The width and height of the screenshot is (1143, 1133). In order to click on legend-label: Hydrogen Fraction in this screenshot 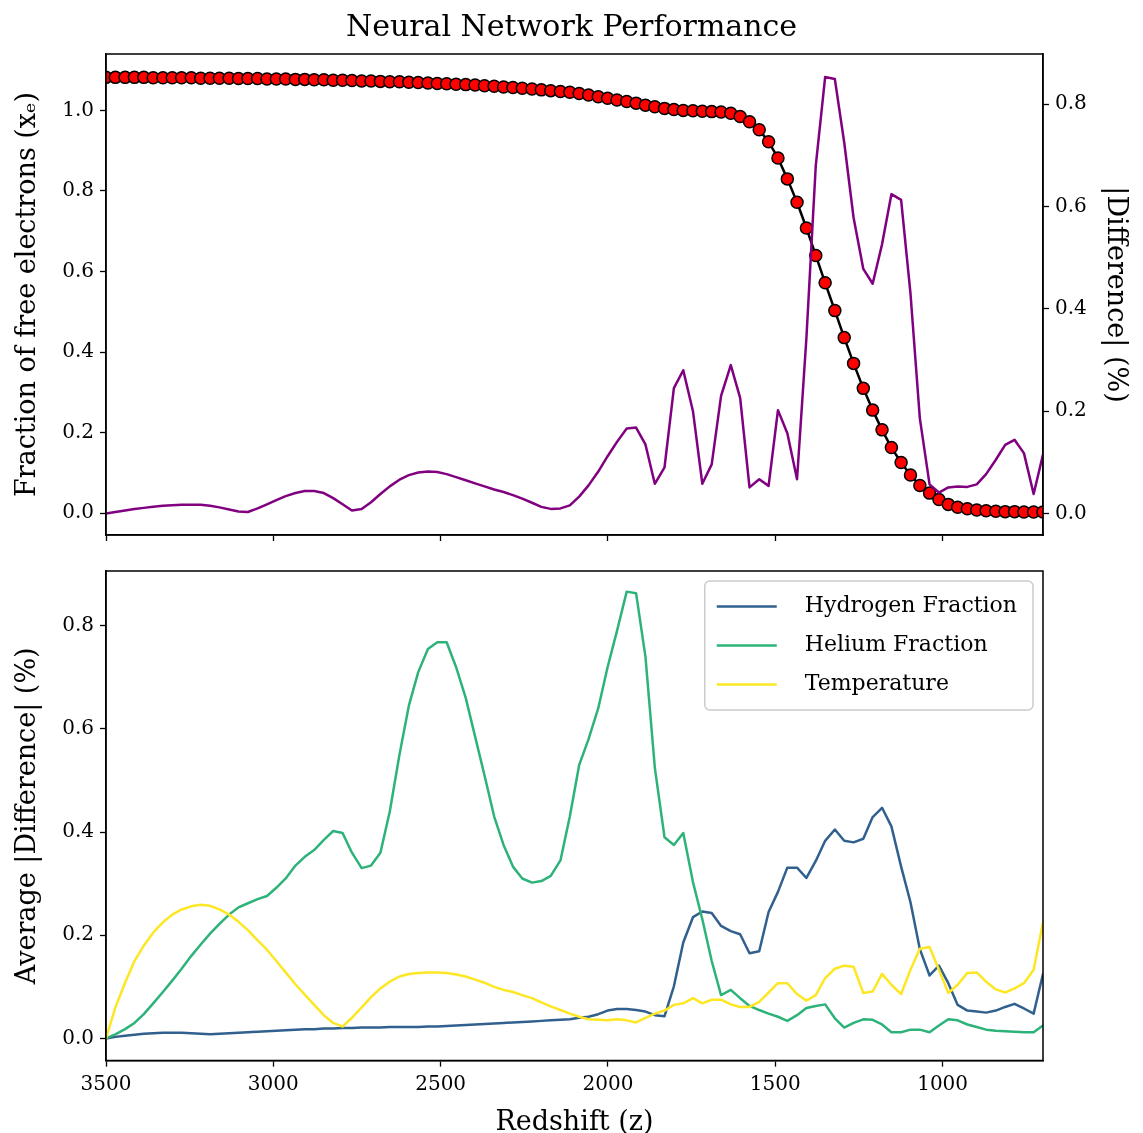, I will do `click(910, 605)`.